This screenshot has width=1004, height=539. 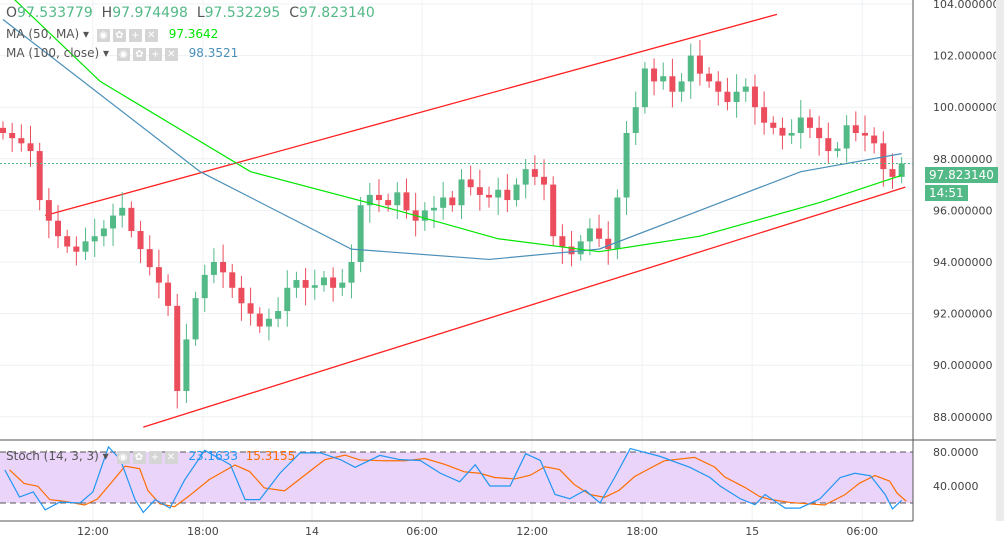 What do you see at coordinates (963, 159) in the screenshot?
I see `price-tick-label: 98.000000` at bounding box center [963, 159].